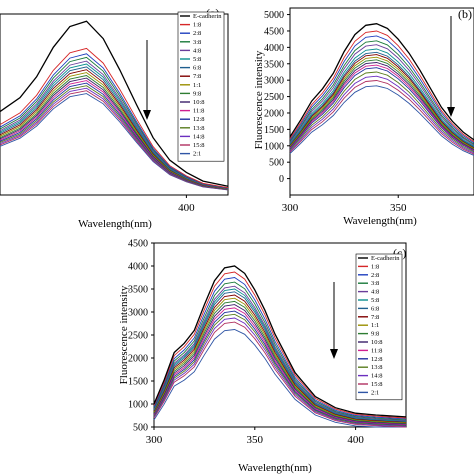 The width and height of the screenshot is (474, 474). Describe the element at coordinates (199, 136) in the screenshot. I see `panel-a-legend-label: 14:8` at that location.